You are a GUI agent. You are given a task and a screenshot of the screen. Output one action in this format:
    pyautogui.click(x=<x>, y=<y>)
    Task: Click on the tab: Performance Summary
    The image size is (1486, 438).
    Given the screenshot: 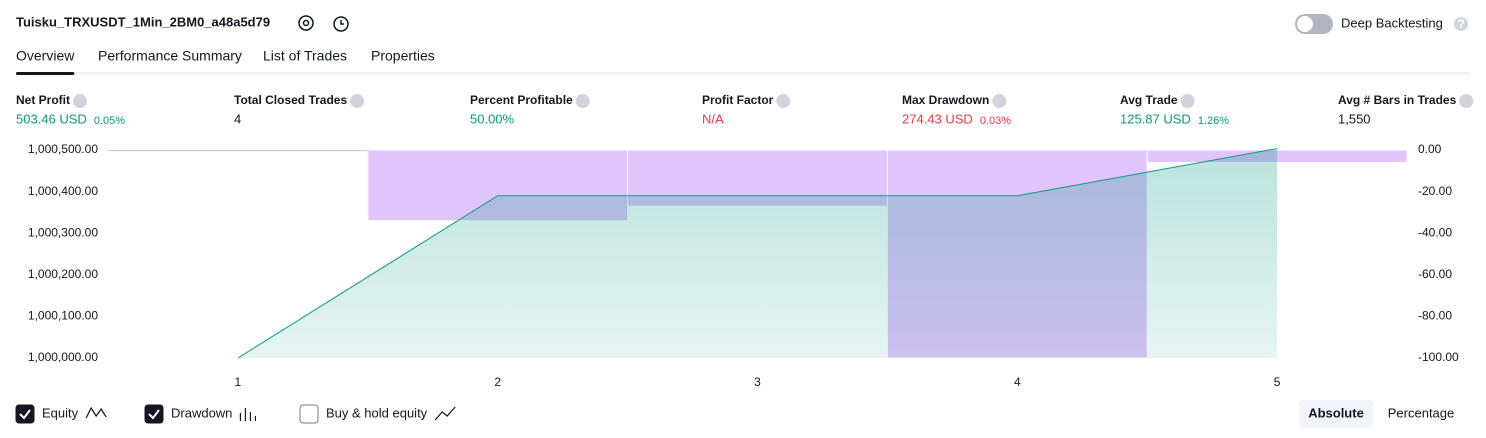 What is the action you would take?
    pyautogui.click(x=170, y=56)
    